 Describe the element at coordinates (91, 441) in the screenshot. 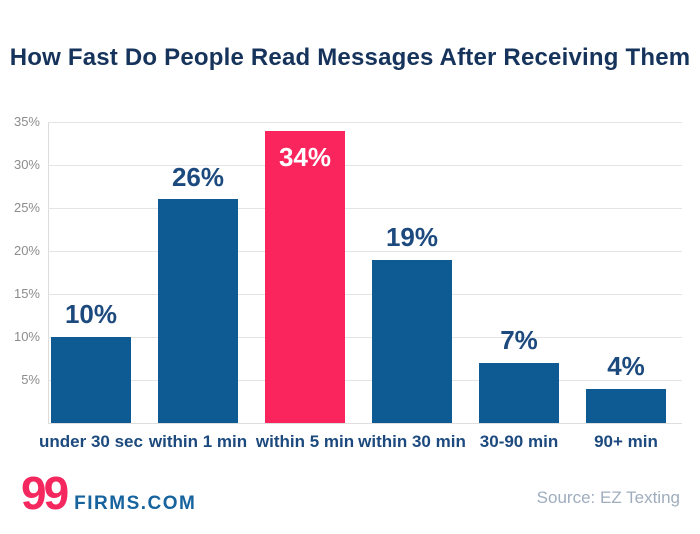

I see `x-axis-category-label: under 30 sec` at that location.